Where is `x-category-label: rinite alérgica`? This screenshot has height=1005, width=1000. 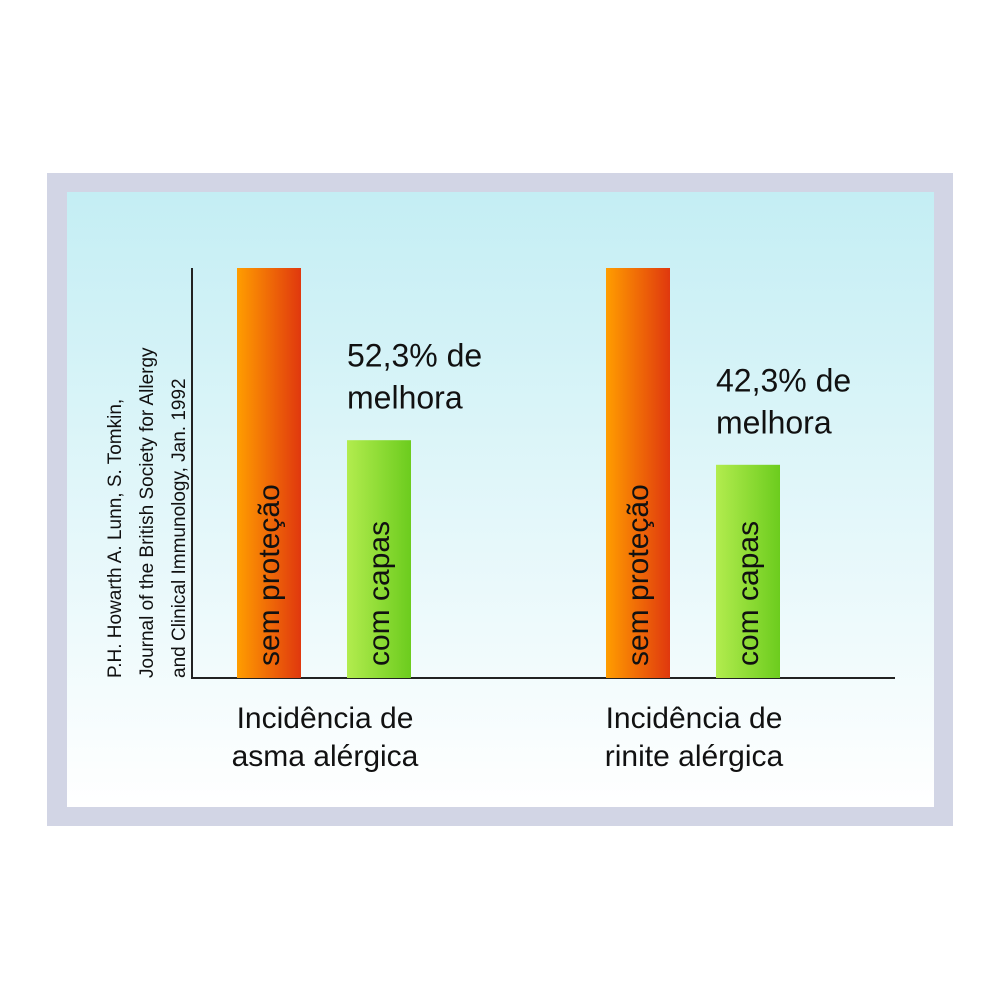
x-category-label: rinite alérgica is located at coordinates (694, 756).